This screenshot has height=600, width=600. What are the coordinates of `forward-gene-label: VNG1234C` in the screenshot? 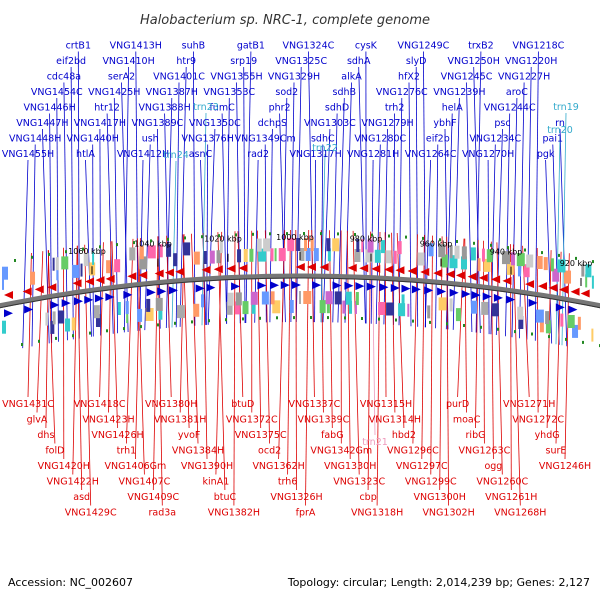 It's located at (495, 139).